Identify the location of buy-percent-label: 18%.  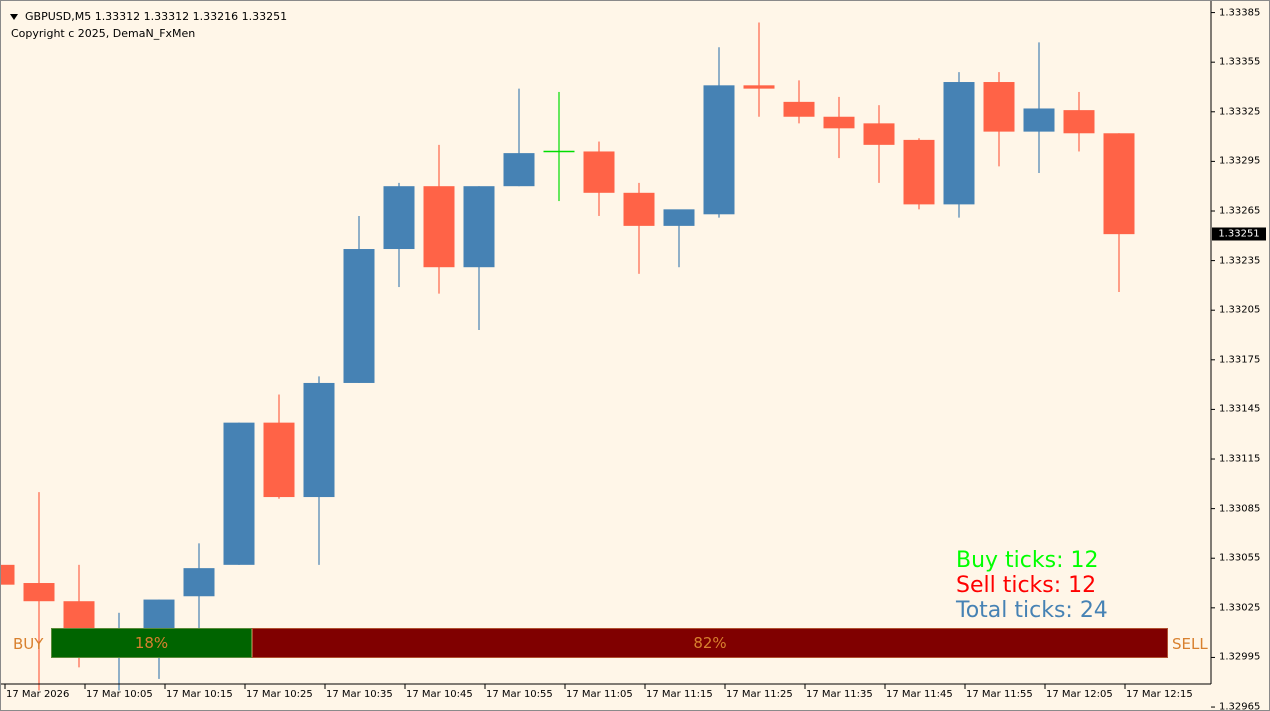
(151, 643).